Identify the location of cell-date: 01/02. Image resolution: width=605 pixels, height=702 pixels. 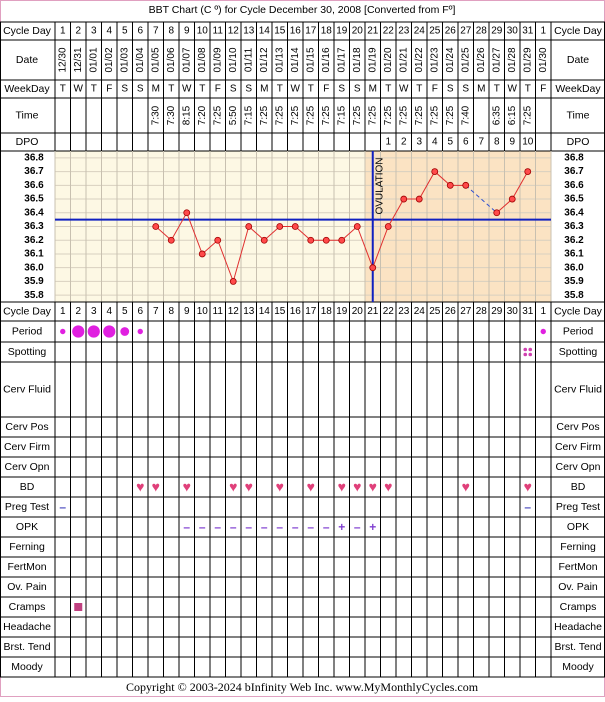
(109, 59).